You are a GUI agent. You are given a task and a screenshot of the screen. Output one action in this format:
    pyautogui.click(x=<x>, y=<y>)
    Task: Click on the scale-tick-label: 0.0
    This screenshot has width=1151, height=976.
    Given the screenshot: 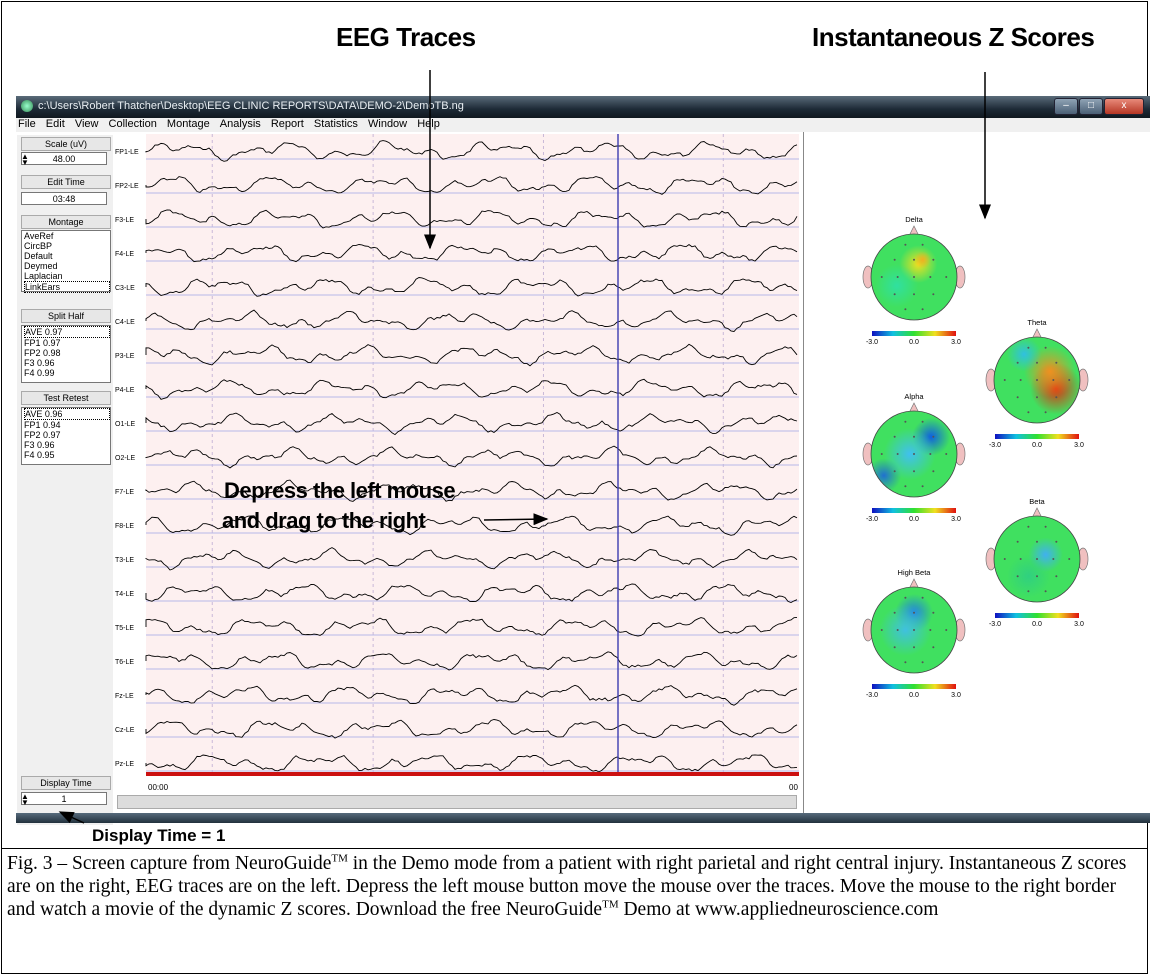 What is the action you would take?
    pyautogui.click(x=1037, y=624)
    